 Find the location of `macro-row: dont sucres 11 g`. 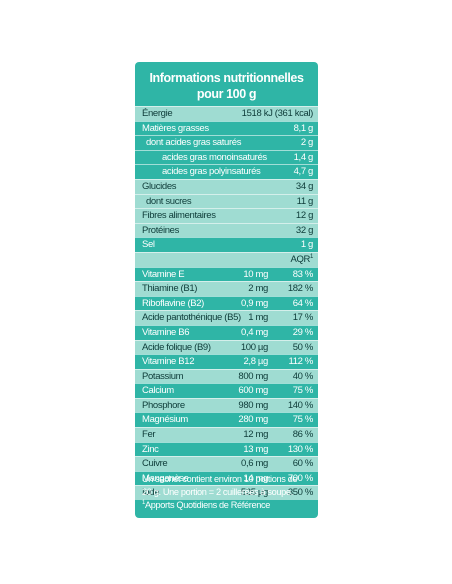

macro-row: dont sucres 11 g is located at coordinates (226, 201).